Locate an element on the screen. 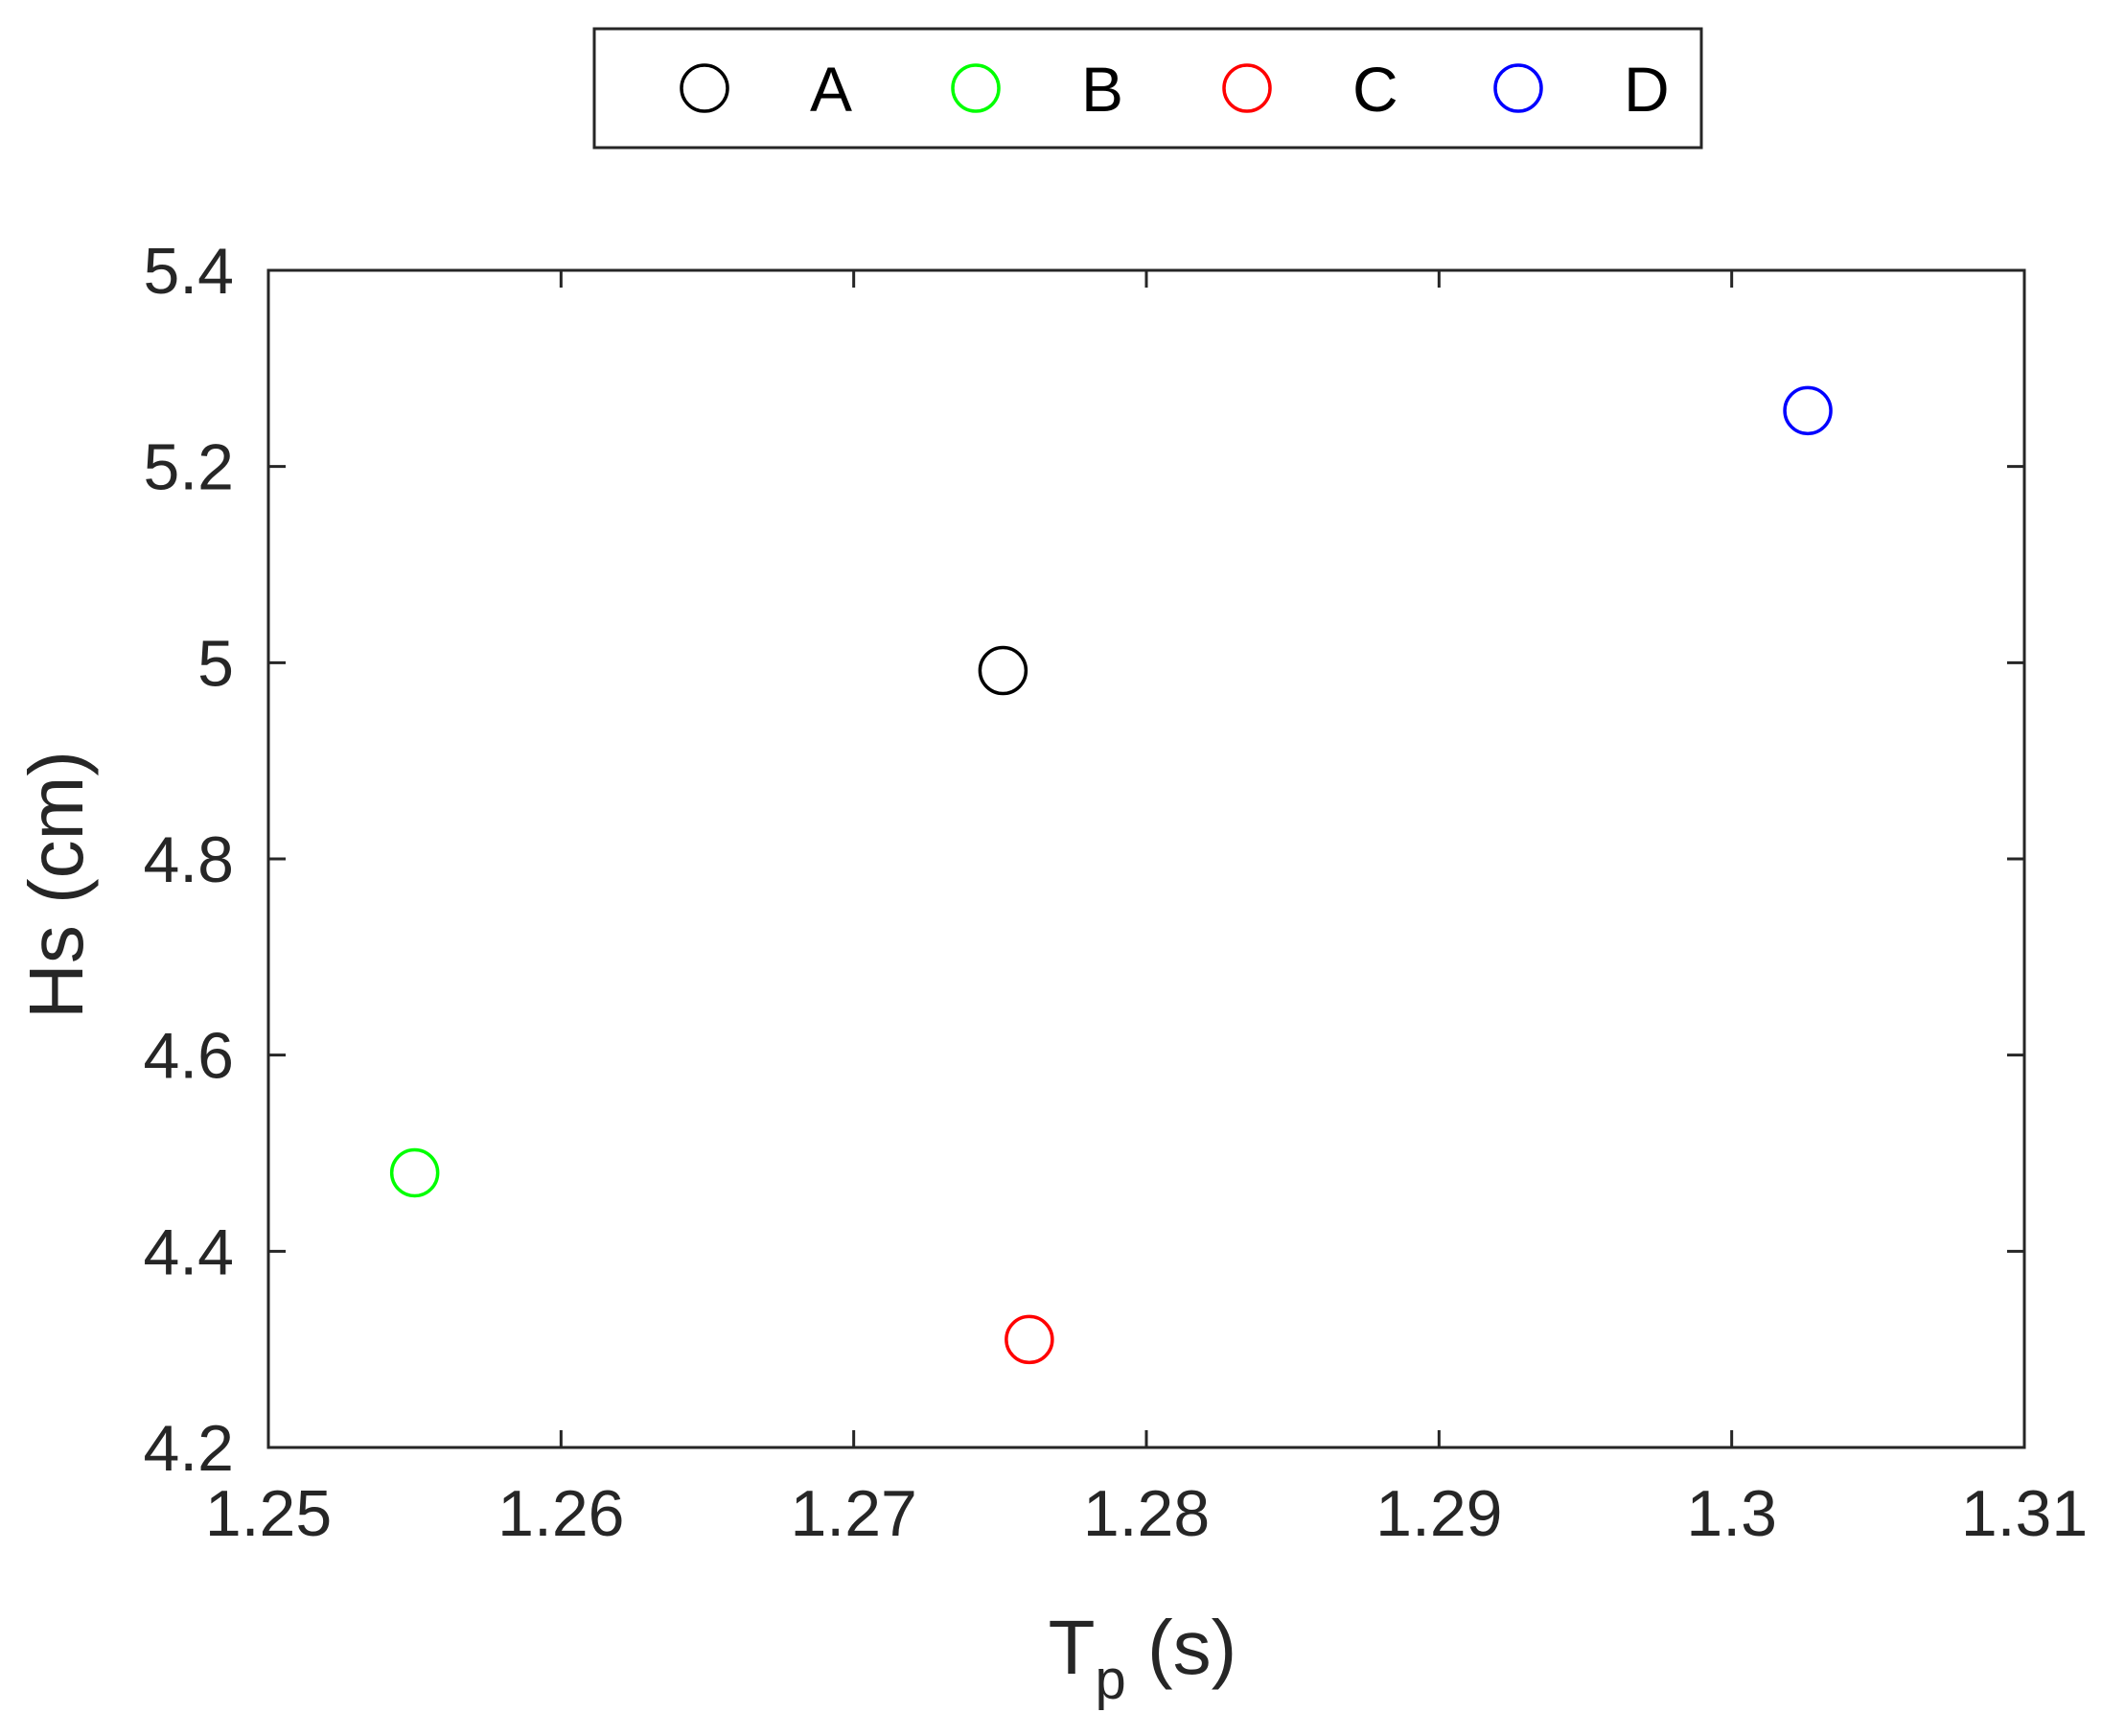 This screenshot has height=1736, width=2102. legend-label-d: D is located at coordinates (1647, 89).